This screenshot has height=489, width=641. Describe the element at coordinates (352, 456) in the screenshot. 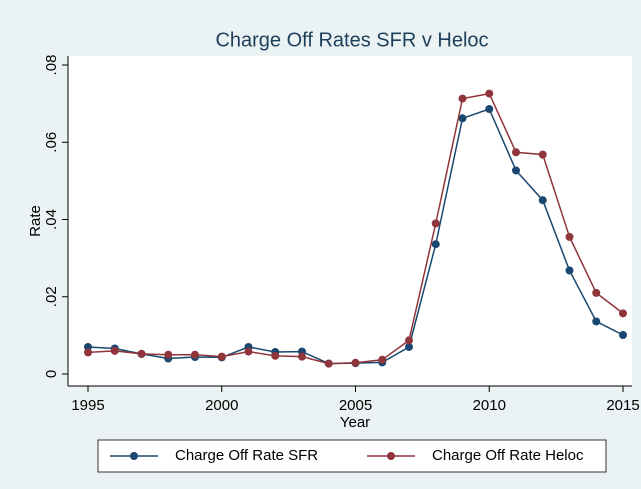

I see `legend` at that location.